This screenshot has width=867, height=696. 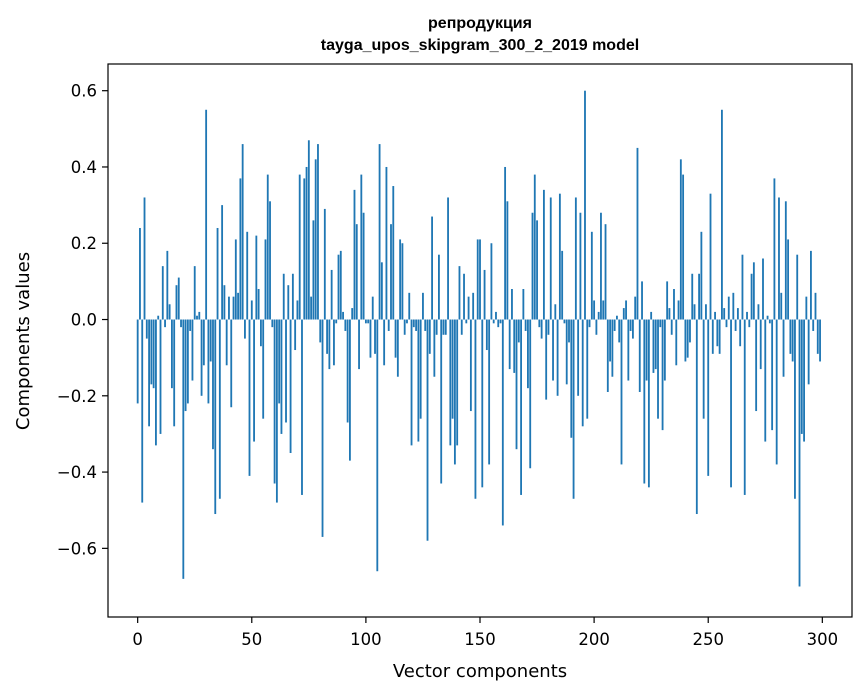 I want to click on y-tick-label: 0.4, so click(x=84, y=167).